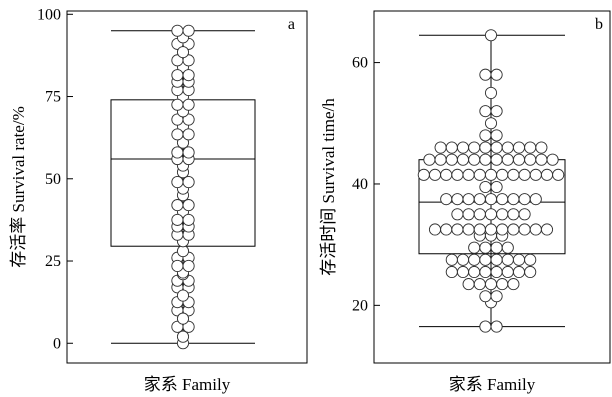 This screenshot has width=612, height=397. I want to click on y-ticks-a: 0 25 50 75 100, so click(55, 179).